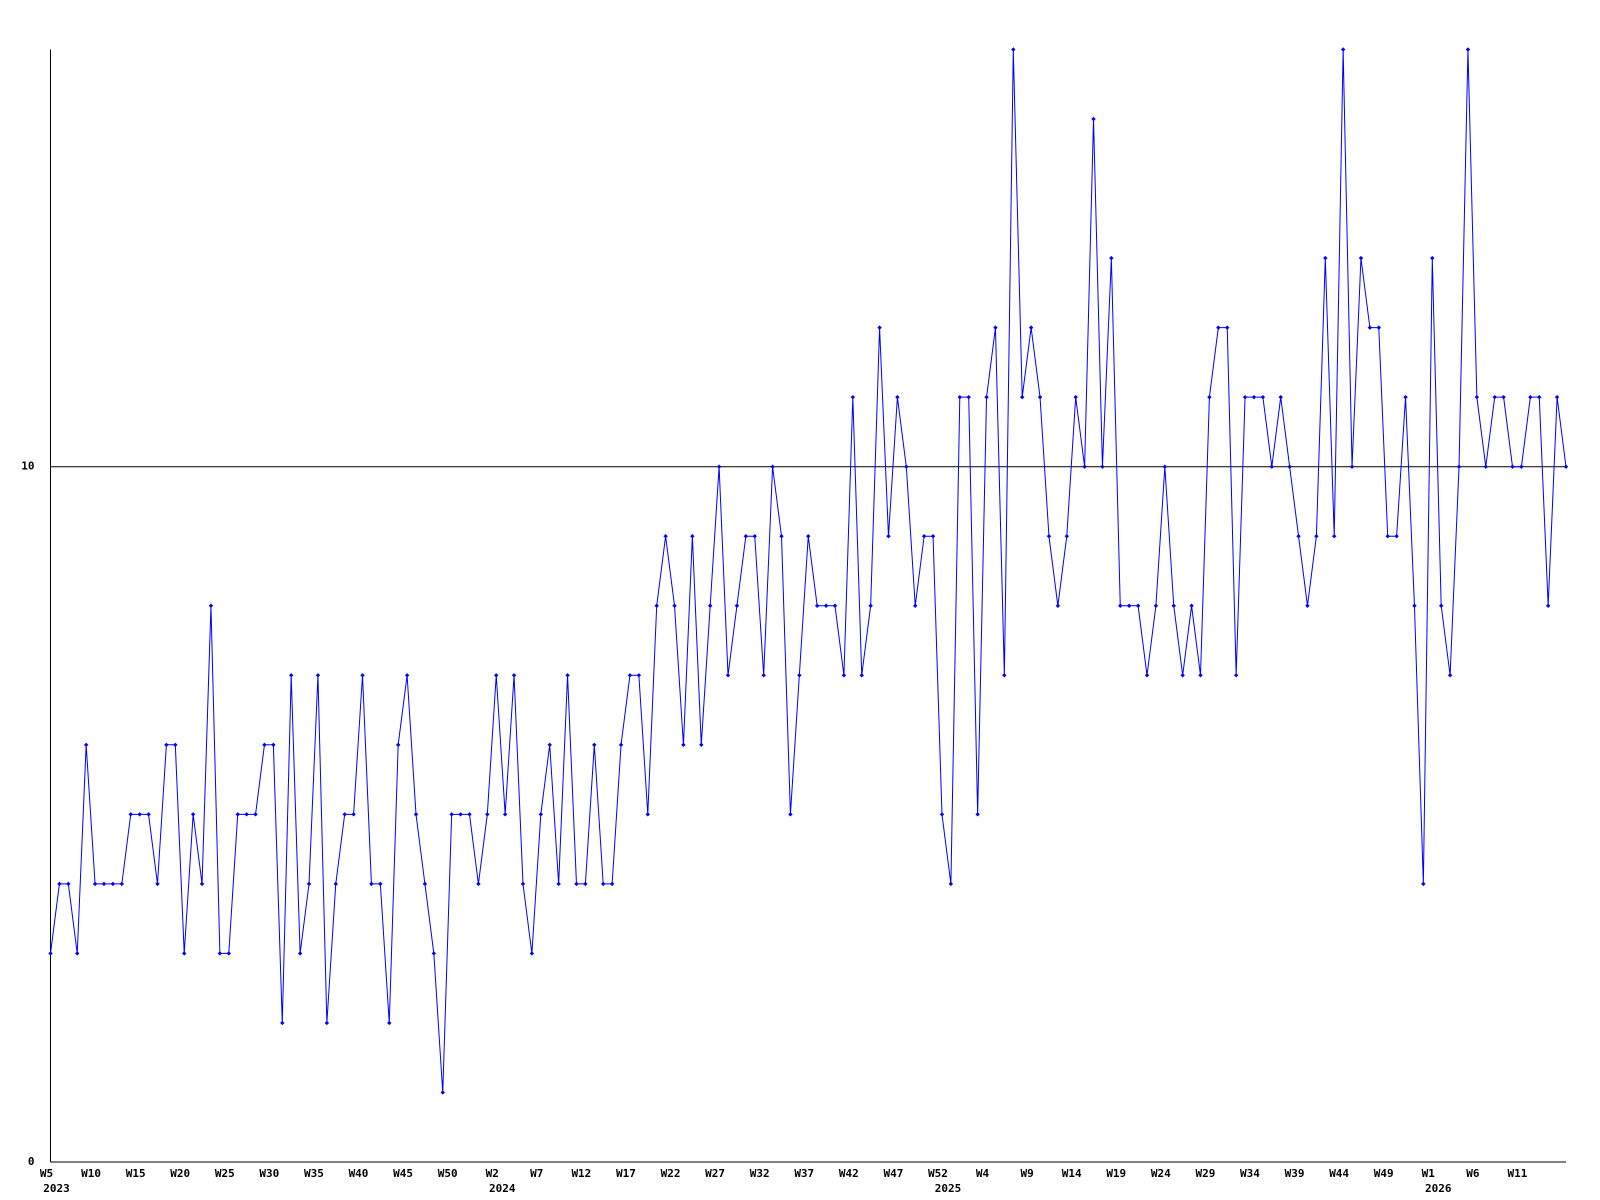  I want to click on x-tick-label: W14, so click(1072, 1173).